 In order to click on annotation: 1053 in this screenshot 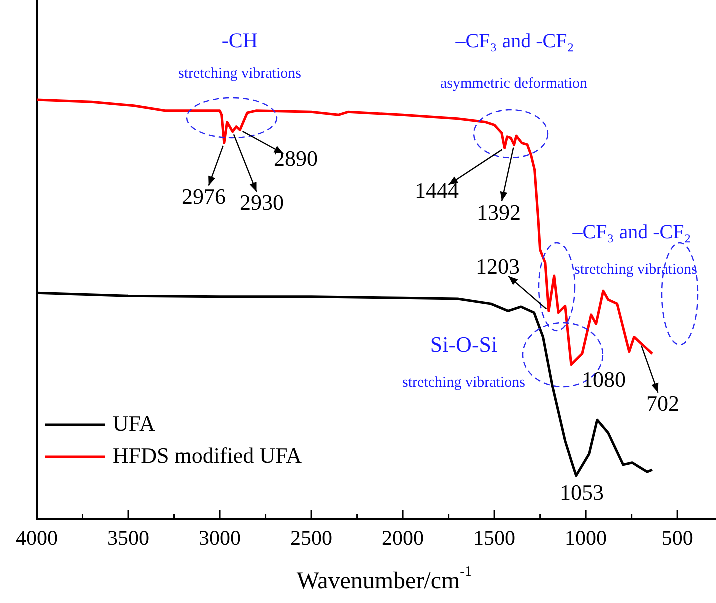, I will do `click(582, 492)`.